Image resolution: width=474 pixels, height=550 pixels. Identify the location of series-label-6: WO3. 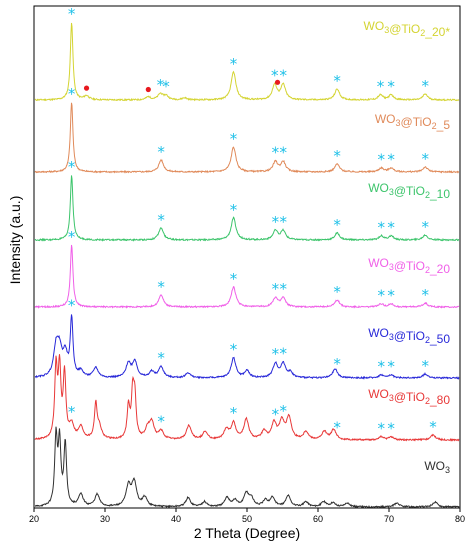
(437, 467).